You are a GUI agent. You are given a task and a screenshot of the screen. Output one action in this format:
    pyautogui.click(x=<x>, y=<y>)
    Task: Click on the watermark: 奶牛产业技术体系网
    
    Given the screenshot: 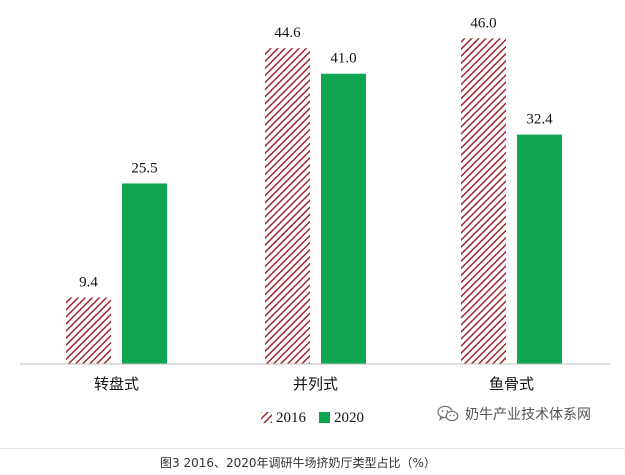 What is the action you would take?
    pyautogui.click(x=514, y=414)
    